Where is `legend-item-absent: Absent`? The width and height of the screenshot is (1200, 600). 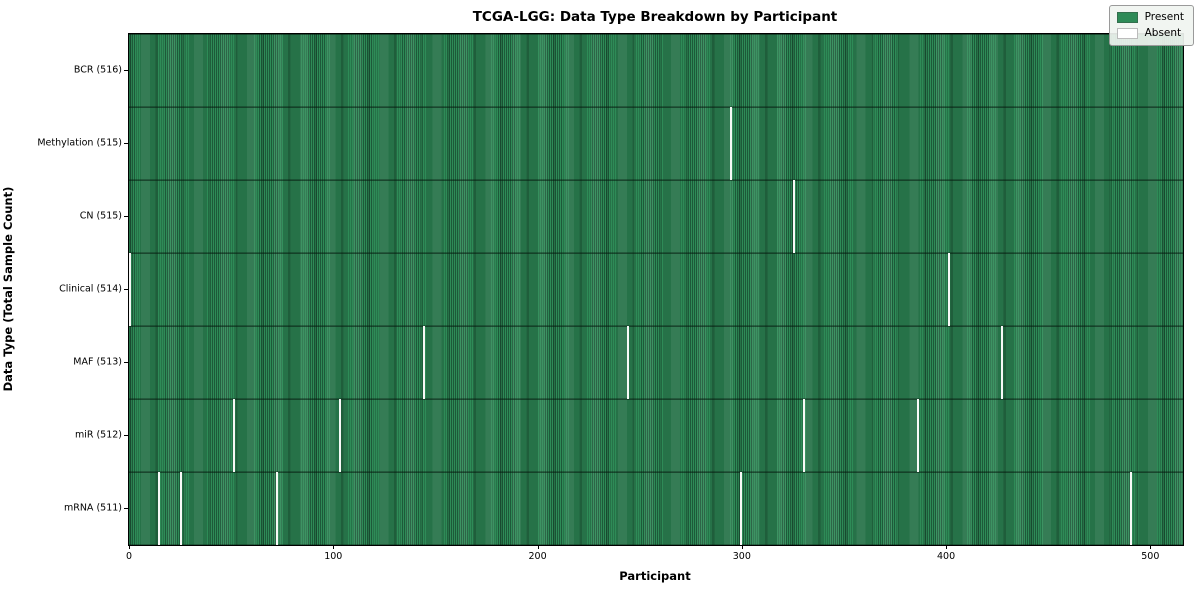 legend-item-absent: Absent is located at coordinates (1150, 33).